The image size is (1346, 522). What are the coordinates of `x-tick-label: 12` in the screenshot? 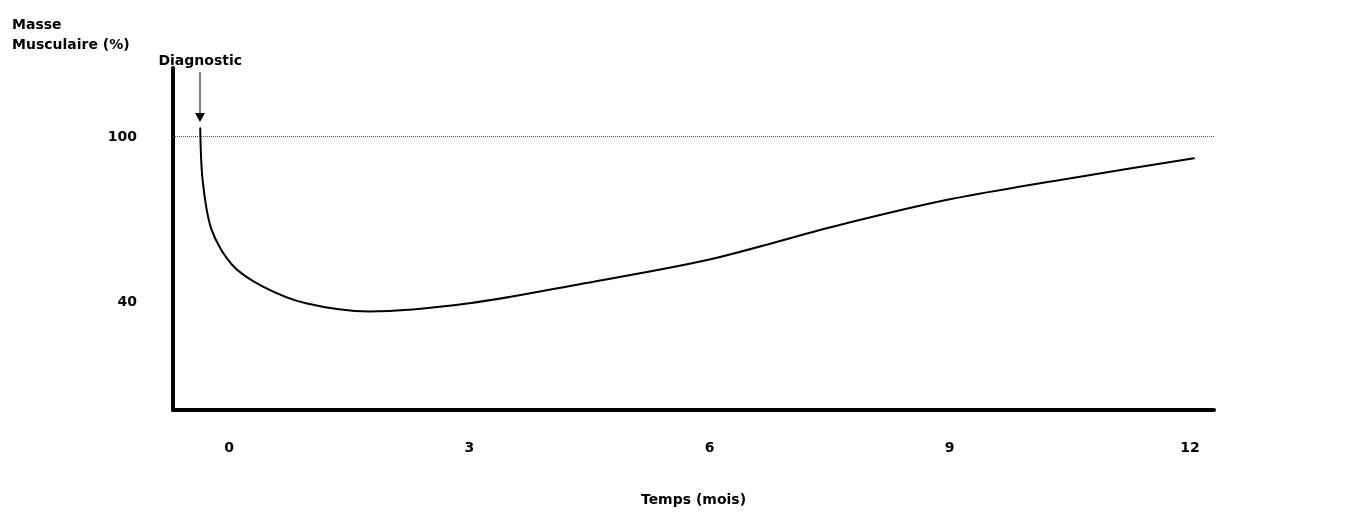 It's located at (1190, 447).